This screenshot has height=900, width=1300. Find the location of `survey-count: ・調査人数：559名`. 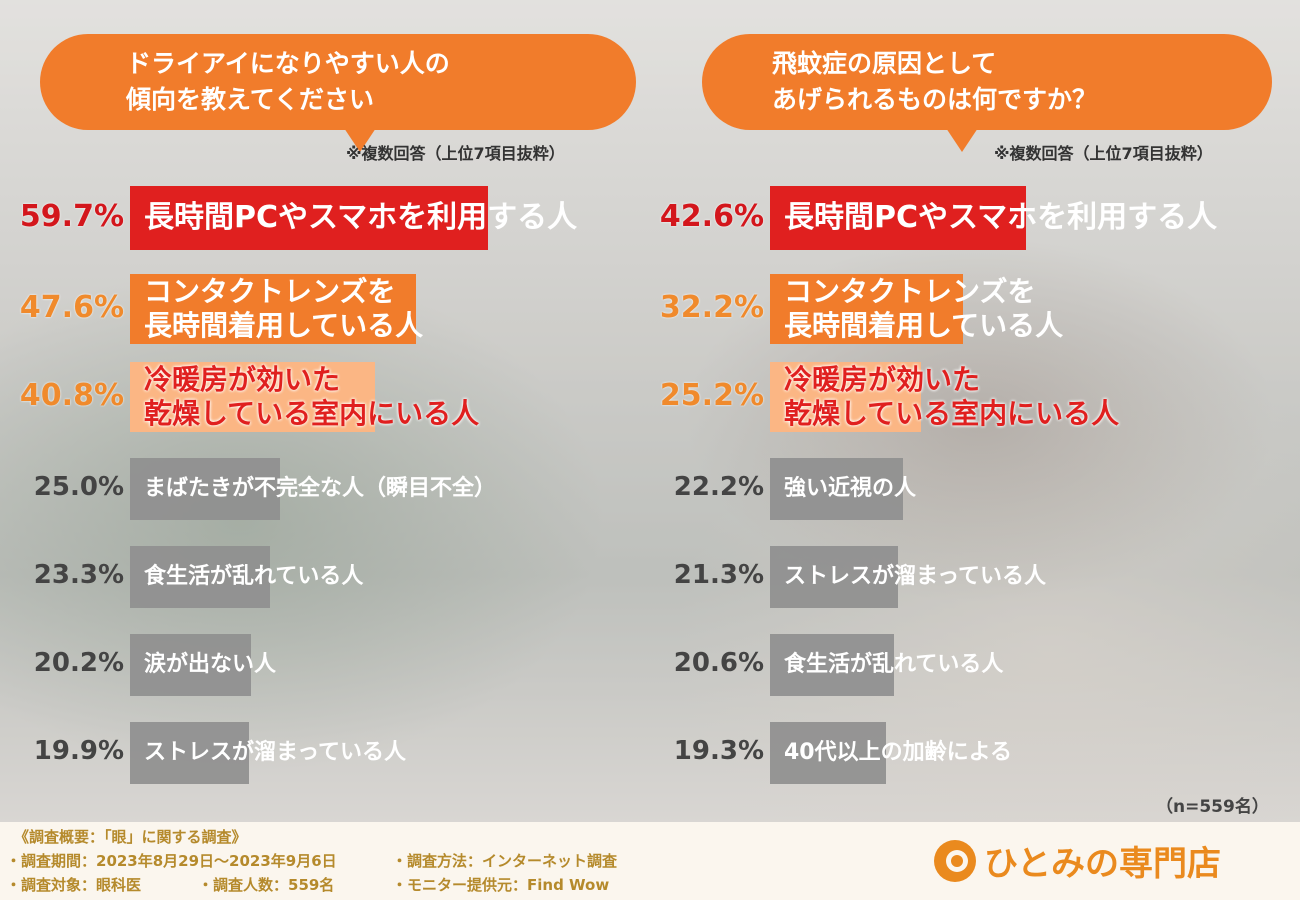

survey-count: ・調査人数：559名 is located at coordinates (266, 885).